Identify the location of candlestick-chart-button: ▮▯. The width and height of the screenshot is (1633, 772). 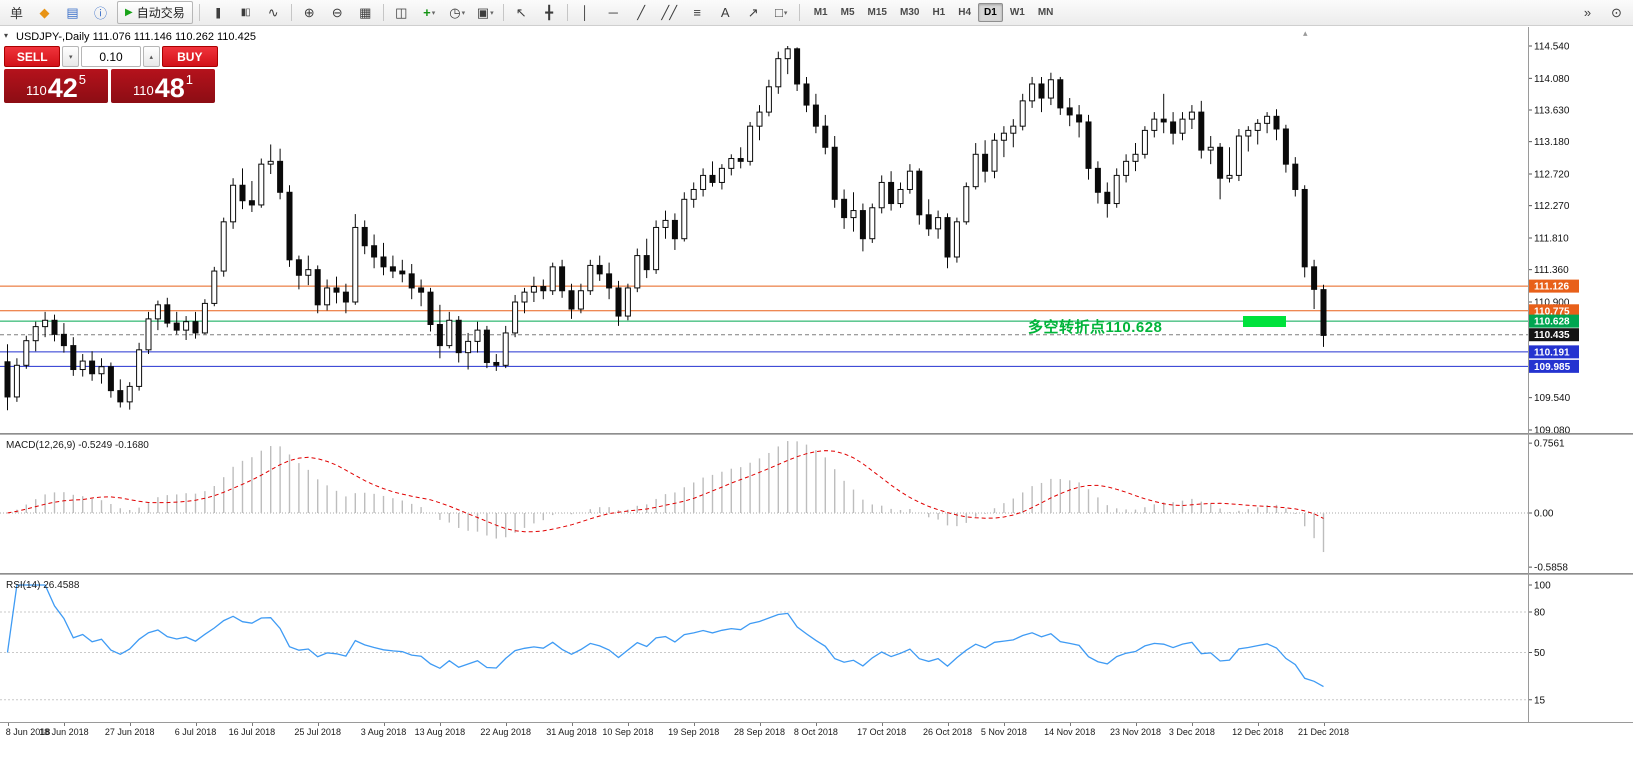
(245, 12).